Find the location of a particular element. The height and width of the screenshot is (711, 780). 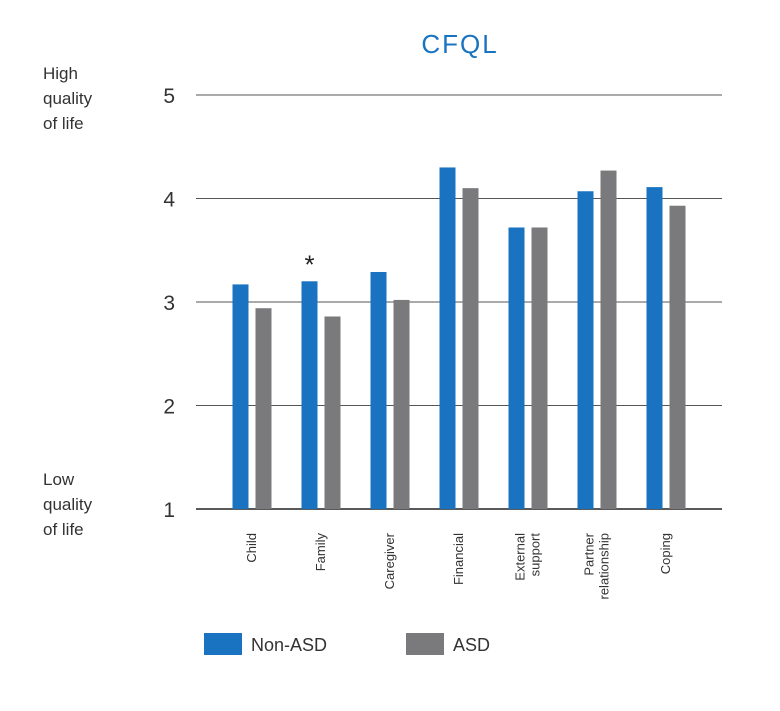

y-bottom-label-line-2: quality is located at coordinates (68, 504).